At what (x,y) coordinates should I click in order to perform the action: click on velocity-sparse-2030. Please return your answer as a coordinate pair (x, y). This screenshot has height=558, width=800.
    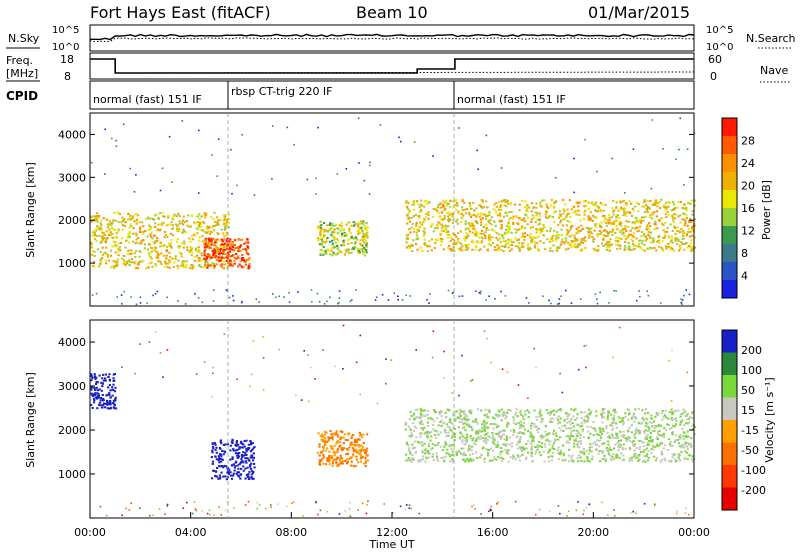
    Looking at the image, I should click on (562, 392).